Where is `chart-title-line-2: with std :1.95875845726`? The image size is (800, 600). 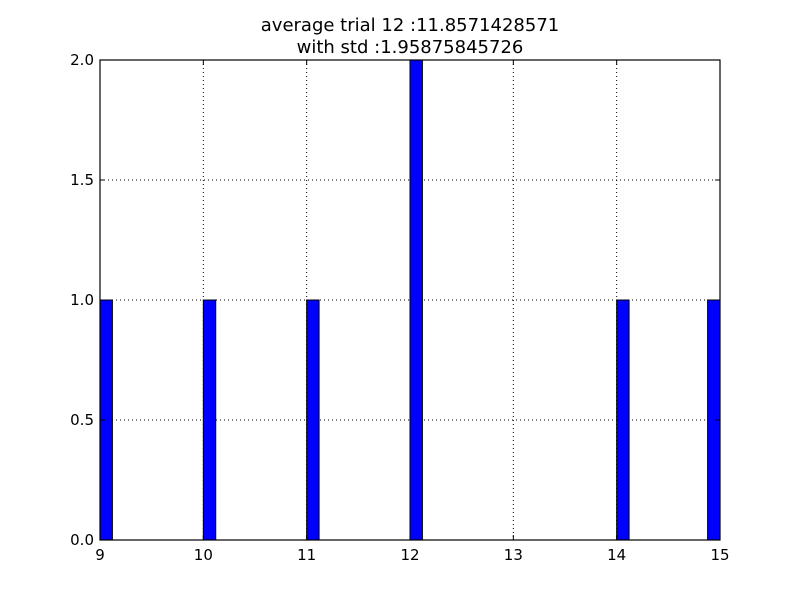 chart-title-line-2: with std :1.95875845726 is located at coordinates (410, 47).